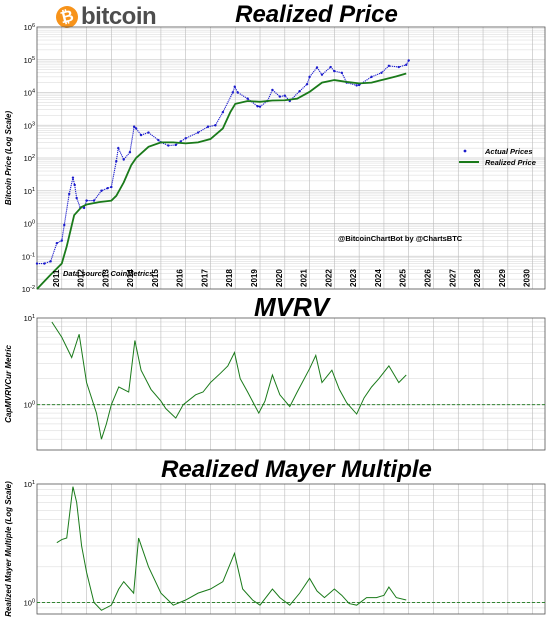  I want to click on legend-actual-price-swatch, so click(465, 151).